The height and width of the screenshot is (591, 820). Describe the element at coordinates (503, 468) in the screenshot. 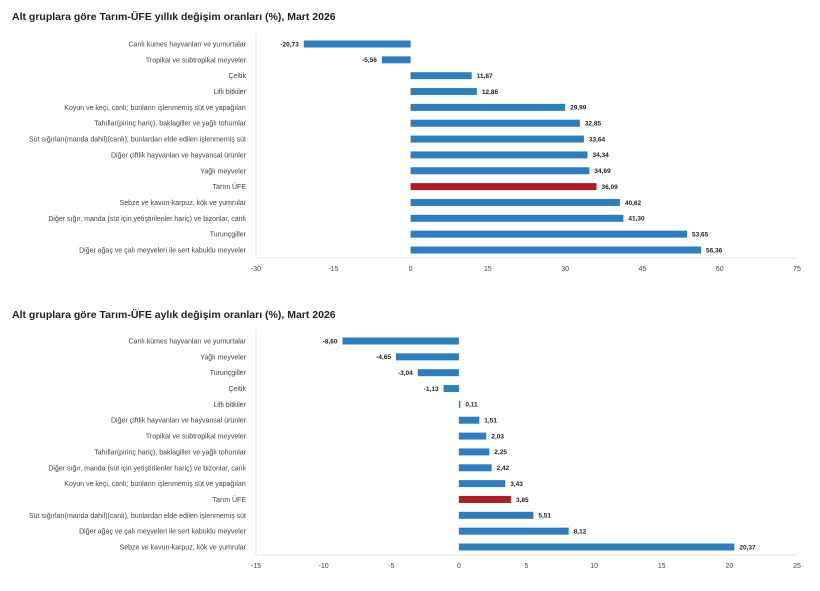

I see `data-label: 2,42` at that location.